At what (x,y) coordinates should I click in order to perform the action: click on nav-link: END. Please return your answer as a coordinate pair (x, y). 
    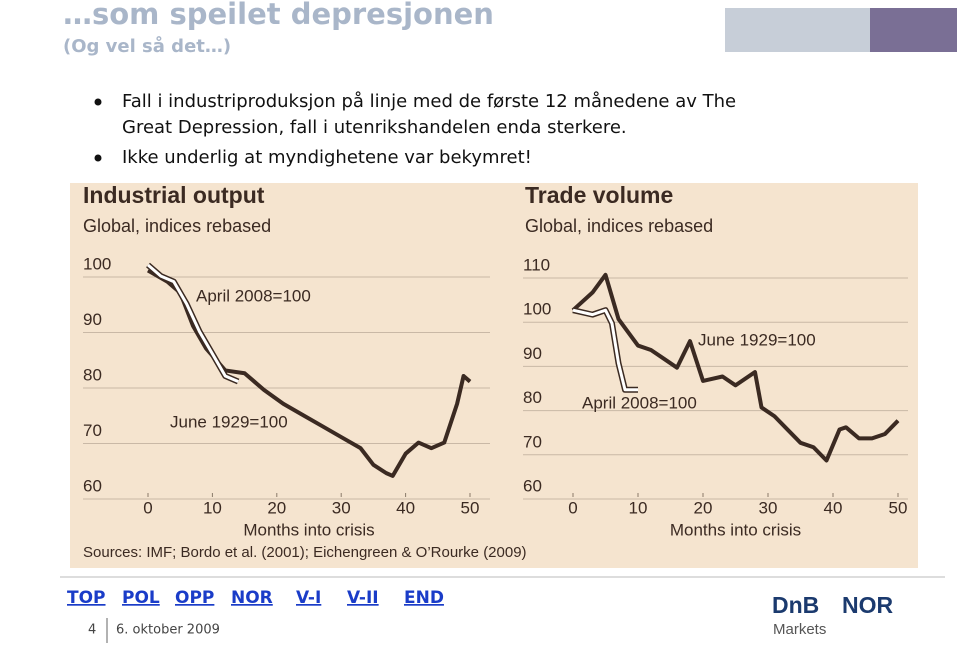
    Looking at the image, I should click on (424, 598).